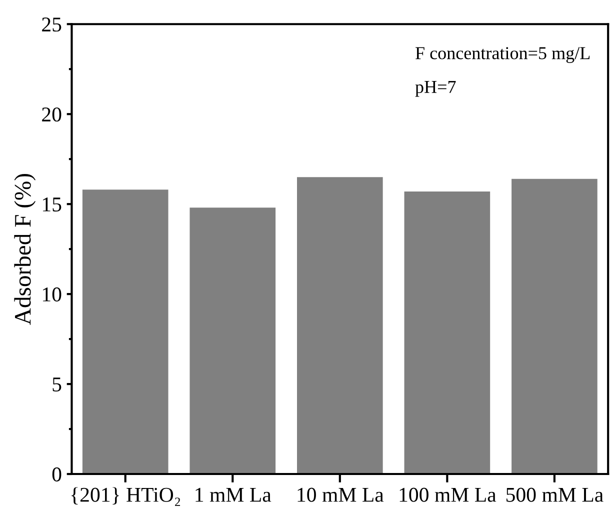 The width and height of the screenshot is (613, 513). I want to click on x-tick-label: {201} HTiO₂, so click(125, 496).